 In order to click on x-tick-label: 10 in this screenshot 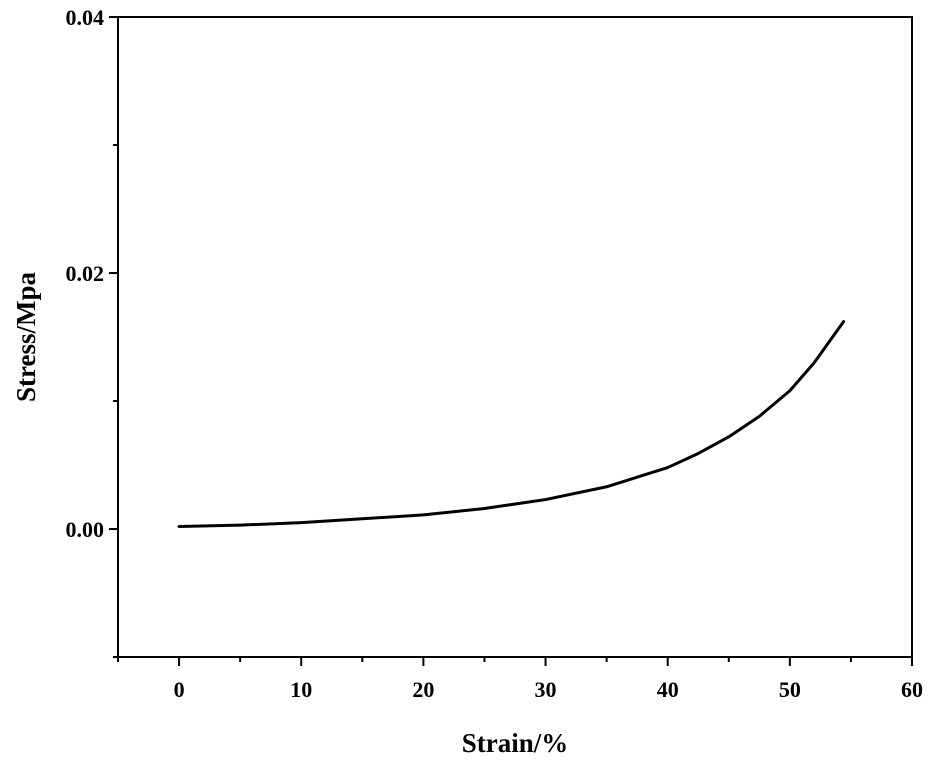, I will do `click(301, 689)`.